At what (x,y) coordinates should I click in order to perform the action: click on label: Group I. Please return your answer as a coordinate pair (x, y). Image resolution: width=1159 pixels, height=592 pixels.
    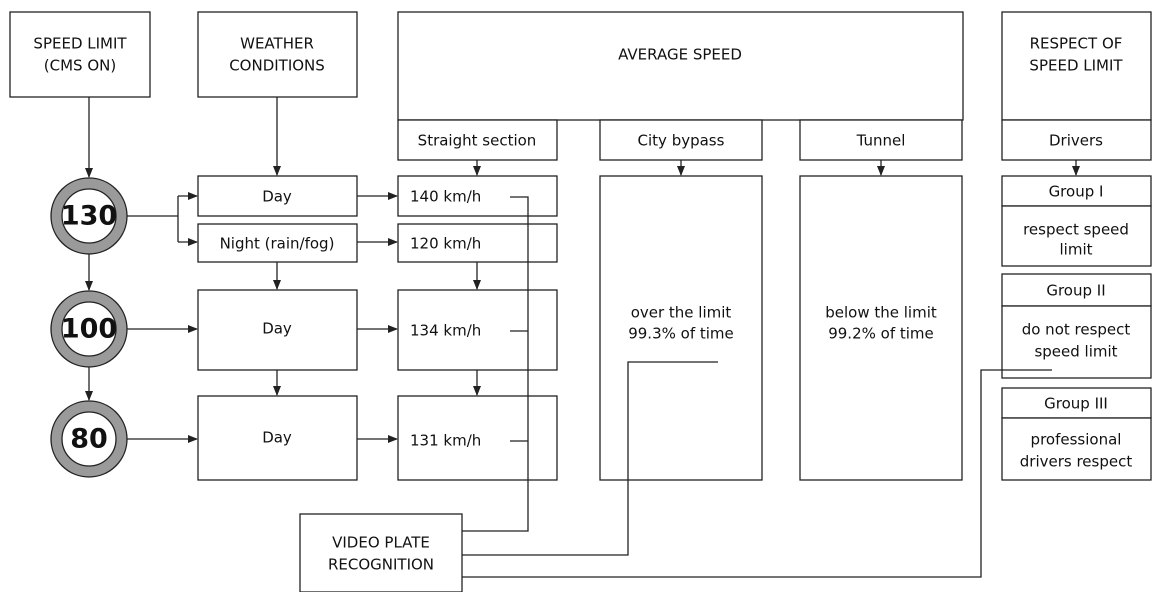
    Looking at the image, I should click on (1076, 192).